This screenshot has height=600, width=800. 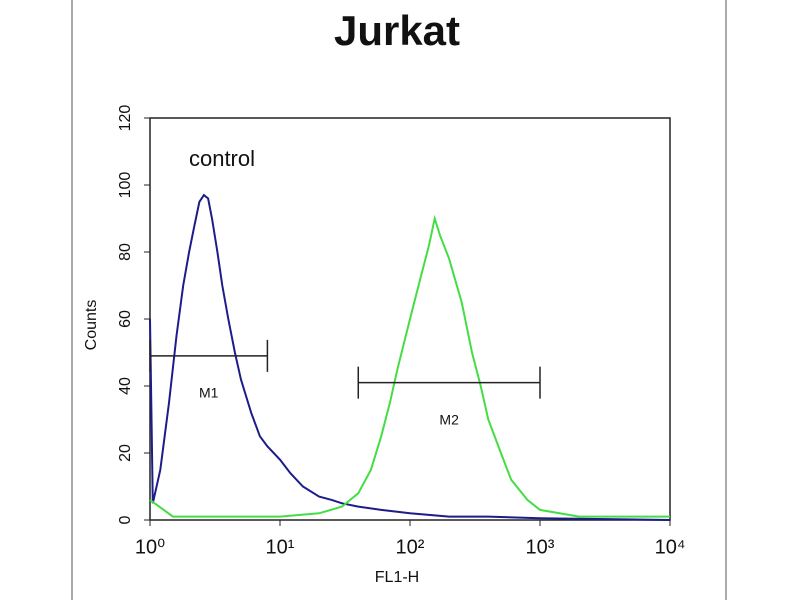 What do you see at coordinates (125, 319) in the screenshot?
I see `y-tick-label: 60` at bounding box center [125, 319].